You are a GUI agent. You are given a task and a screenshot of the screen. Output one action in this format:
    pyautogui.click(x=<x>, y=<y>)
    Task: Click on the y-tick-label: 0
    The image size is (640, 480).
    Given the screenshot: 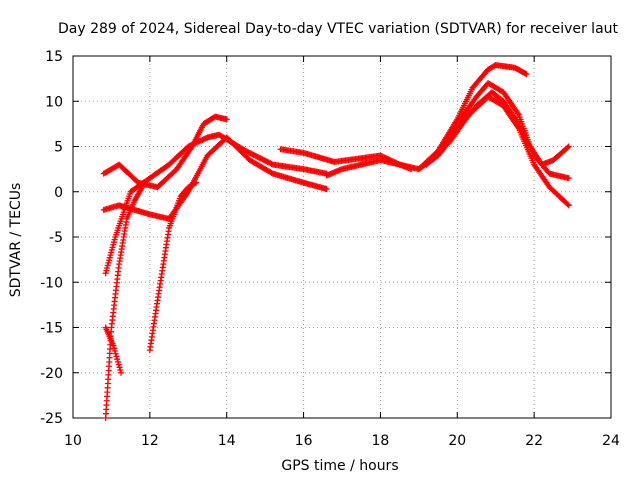 What is the action you would take?
    pyautogui.click(x=58, y=193)
    